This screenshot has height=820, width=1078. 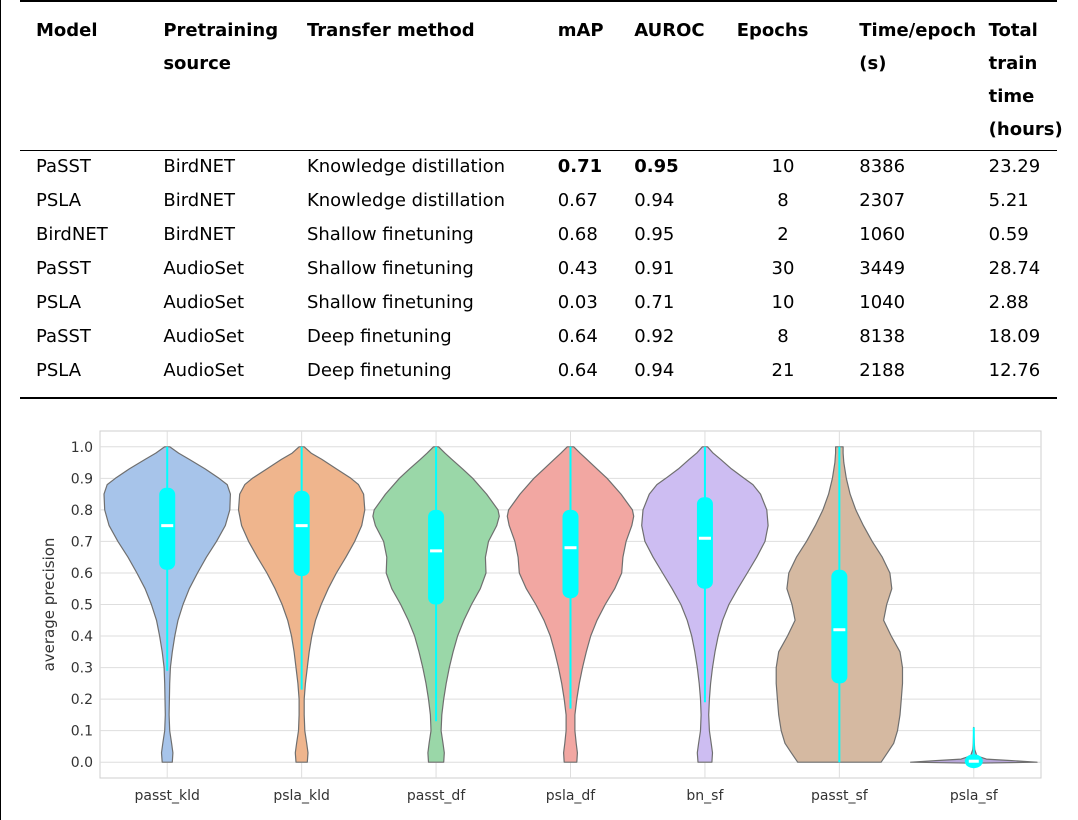 What do you see at coordinates (571, 796) in the screenshot?
I see `x-tick-label: psla_df` at bounding box center [571, 796].